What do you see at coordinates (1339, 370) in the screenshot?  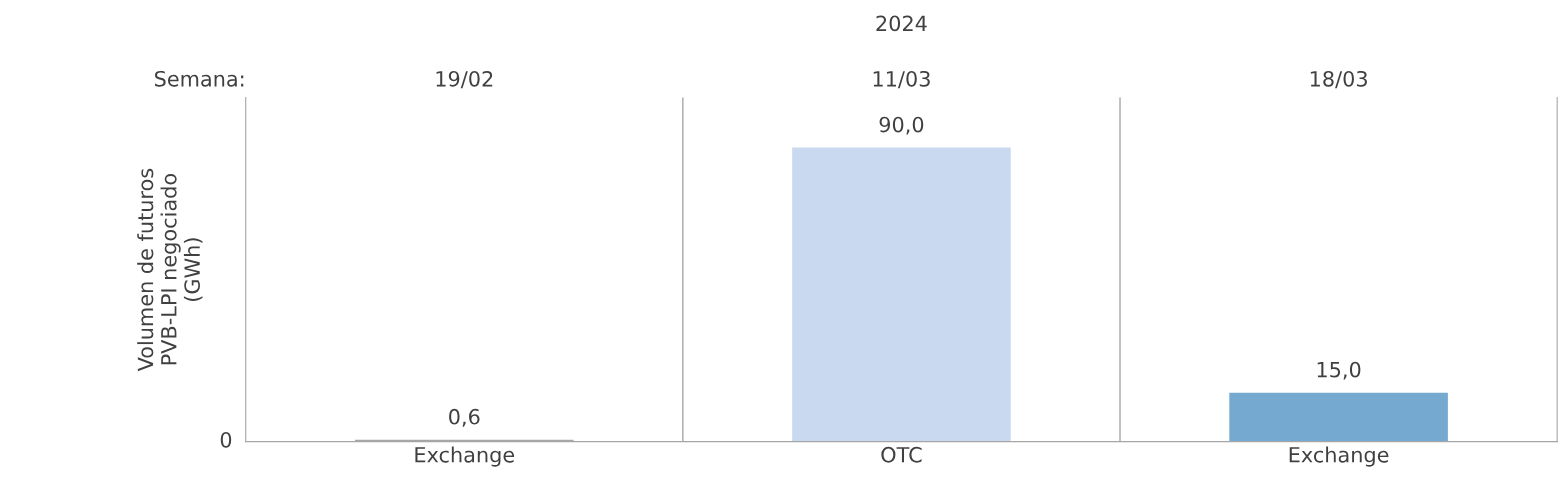 I see `data-label: 15,0` at bounding box center [1339, 370].